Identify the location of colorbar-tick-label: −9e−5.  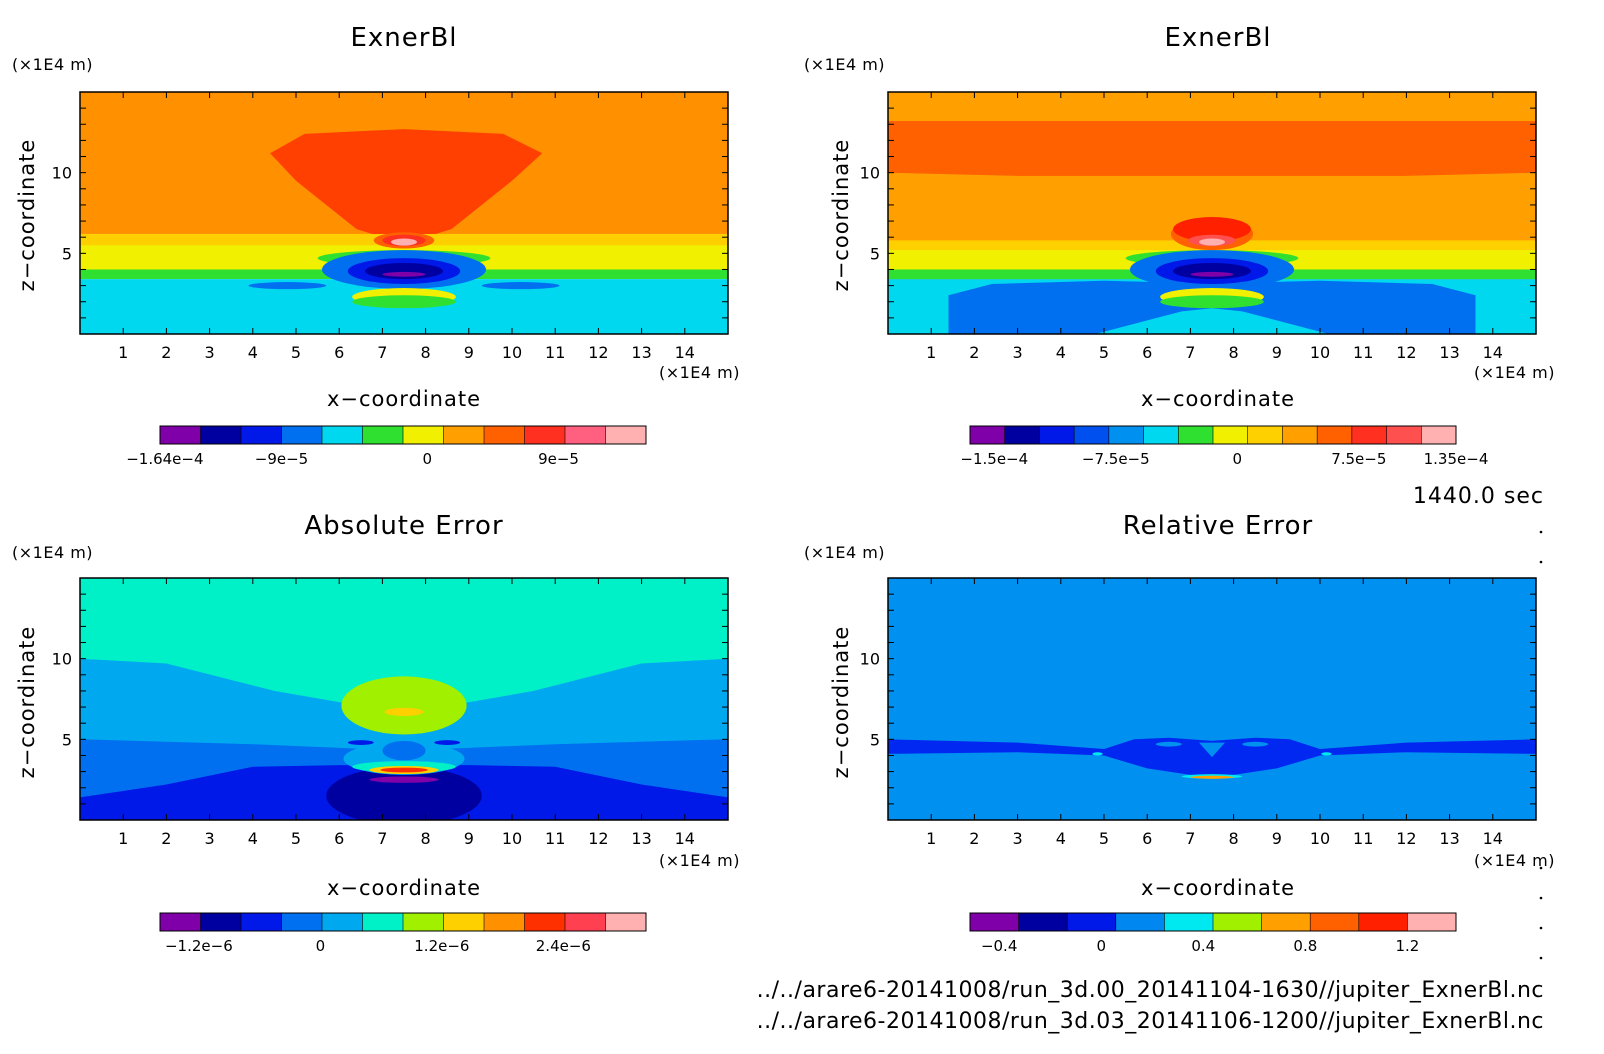
(281, 459).